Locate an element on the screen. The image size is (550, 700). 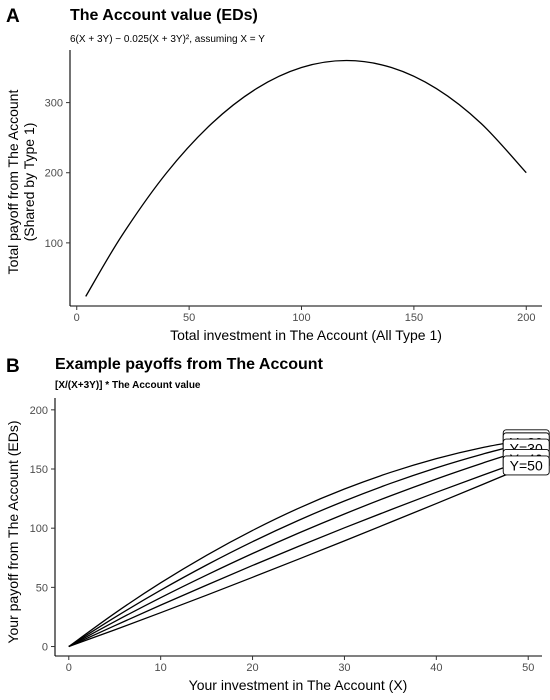
panel-a-x-tick-label: 50 is located at coordinates (189, 318).